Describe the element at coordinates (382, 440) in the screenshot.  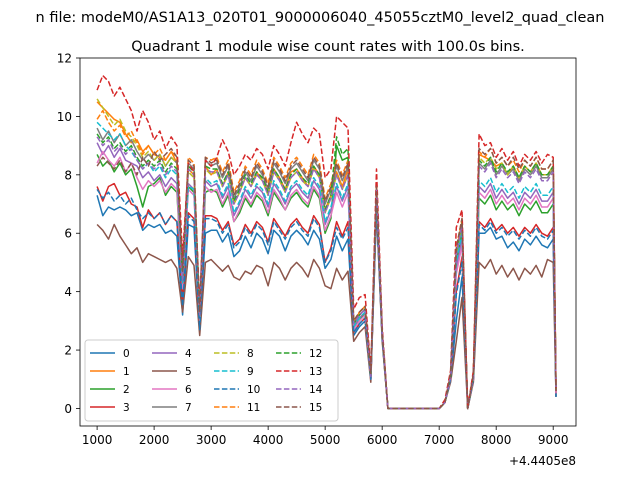
I see `x-tick-label: 6000` at that location.